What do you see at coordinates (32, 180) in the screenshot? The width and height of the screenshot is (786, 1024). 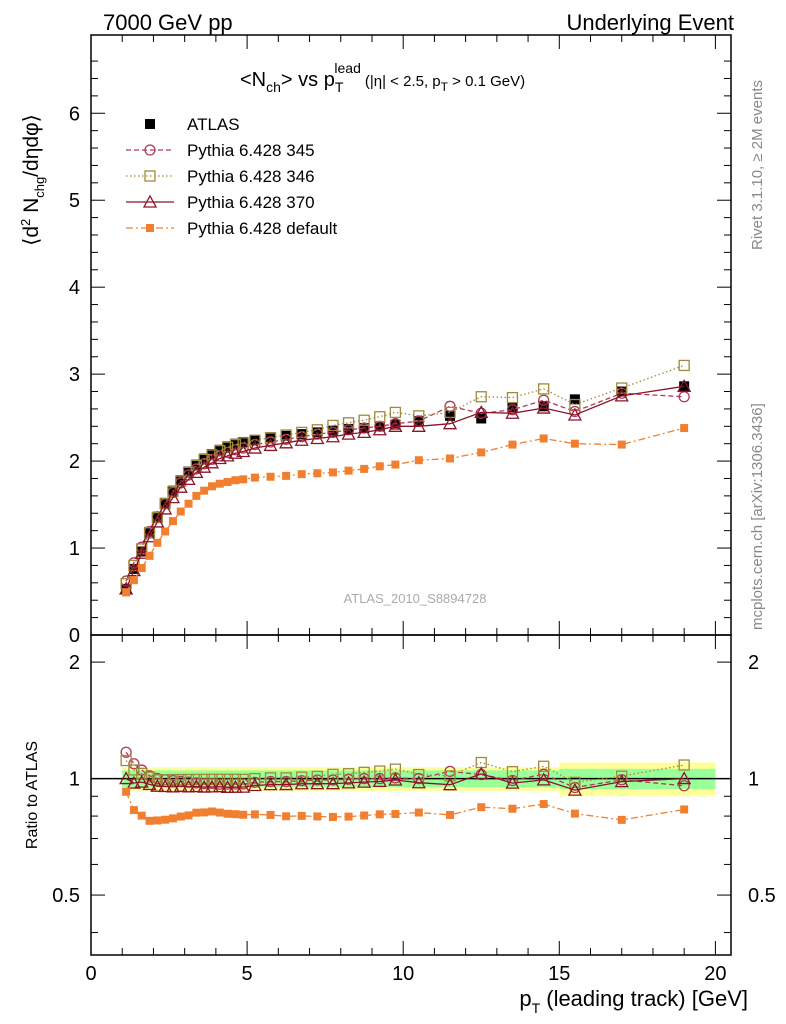 I see `main-y-axis-label: ⟨d2 Nchg/dηdφ⟩` at bounding box center [32, 180].